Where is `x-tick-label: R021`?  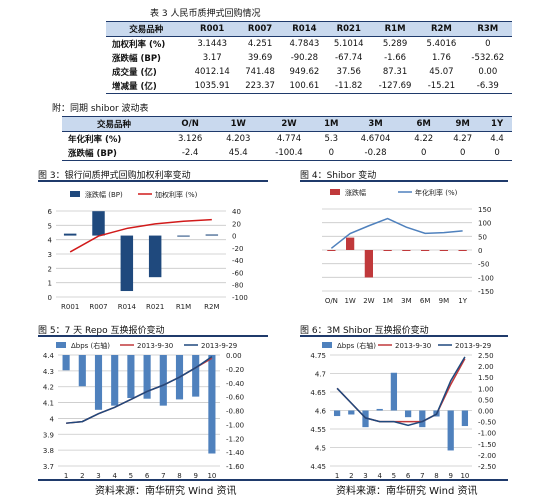 x-tick-label: R021 is located at coordinates (155, 307).